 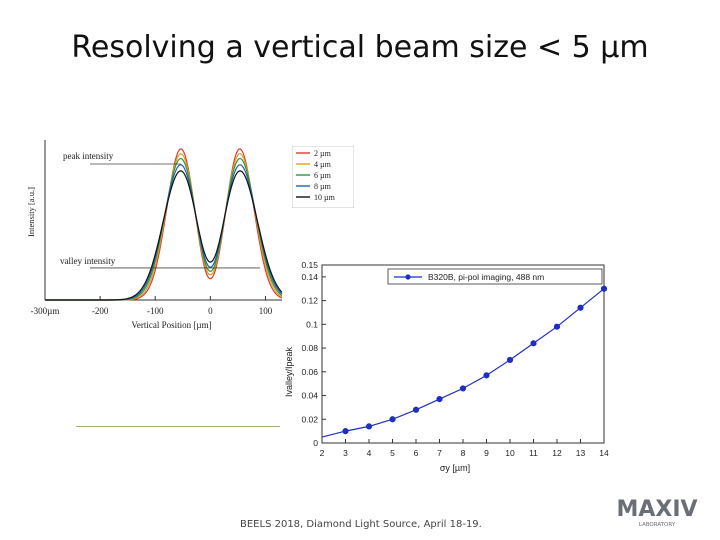 What do you see at coordinates (315, 443) in the screenshot?
I see `y-tick-label: 0` at bounding box center [315, 443].